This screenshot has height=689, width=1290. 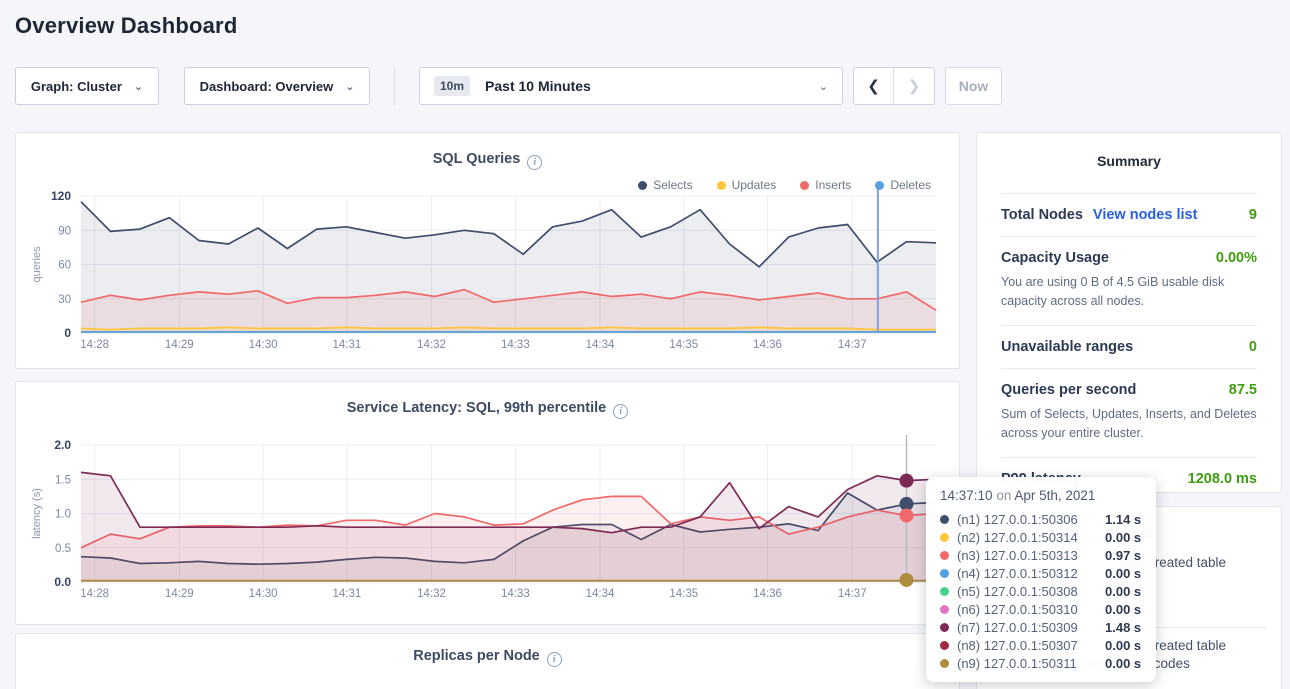 I want to click on summary-value: 0.00%, so click(x=1236, y=258).